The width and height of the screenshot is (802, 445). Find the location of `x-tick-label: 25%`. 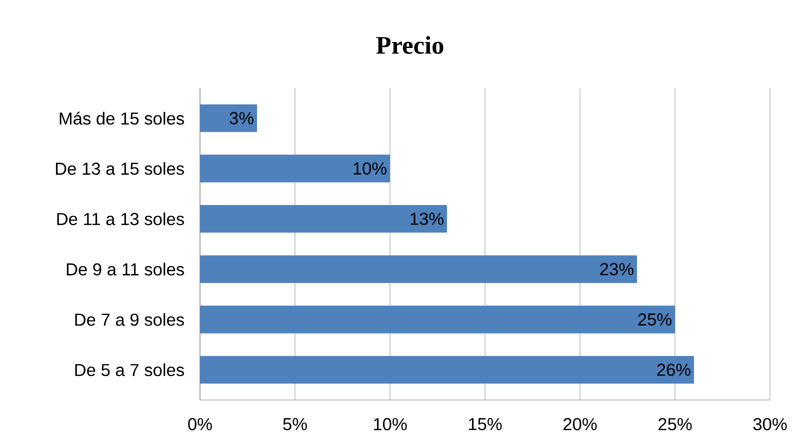

x-tick-label: 25% is located at coordinates (675, 424).